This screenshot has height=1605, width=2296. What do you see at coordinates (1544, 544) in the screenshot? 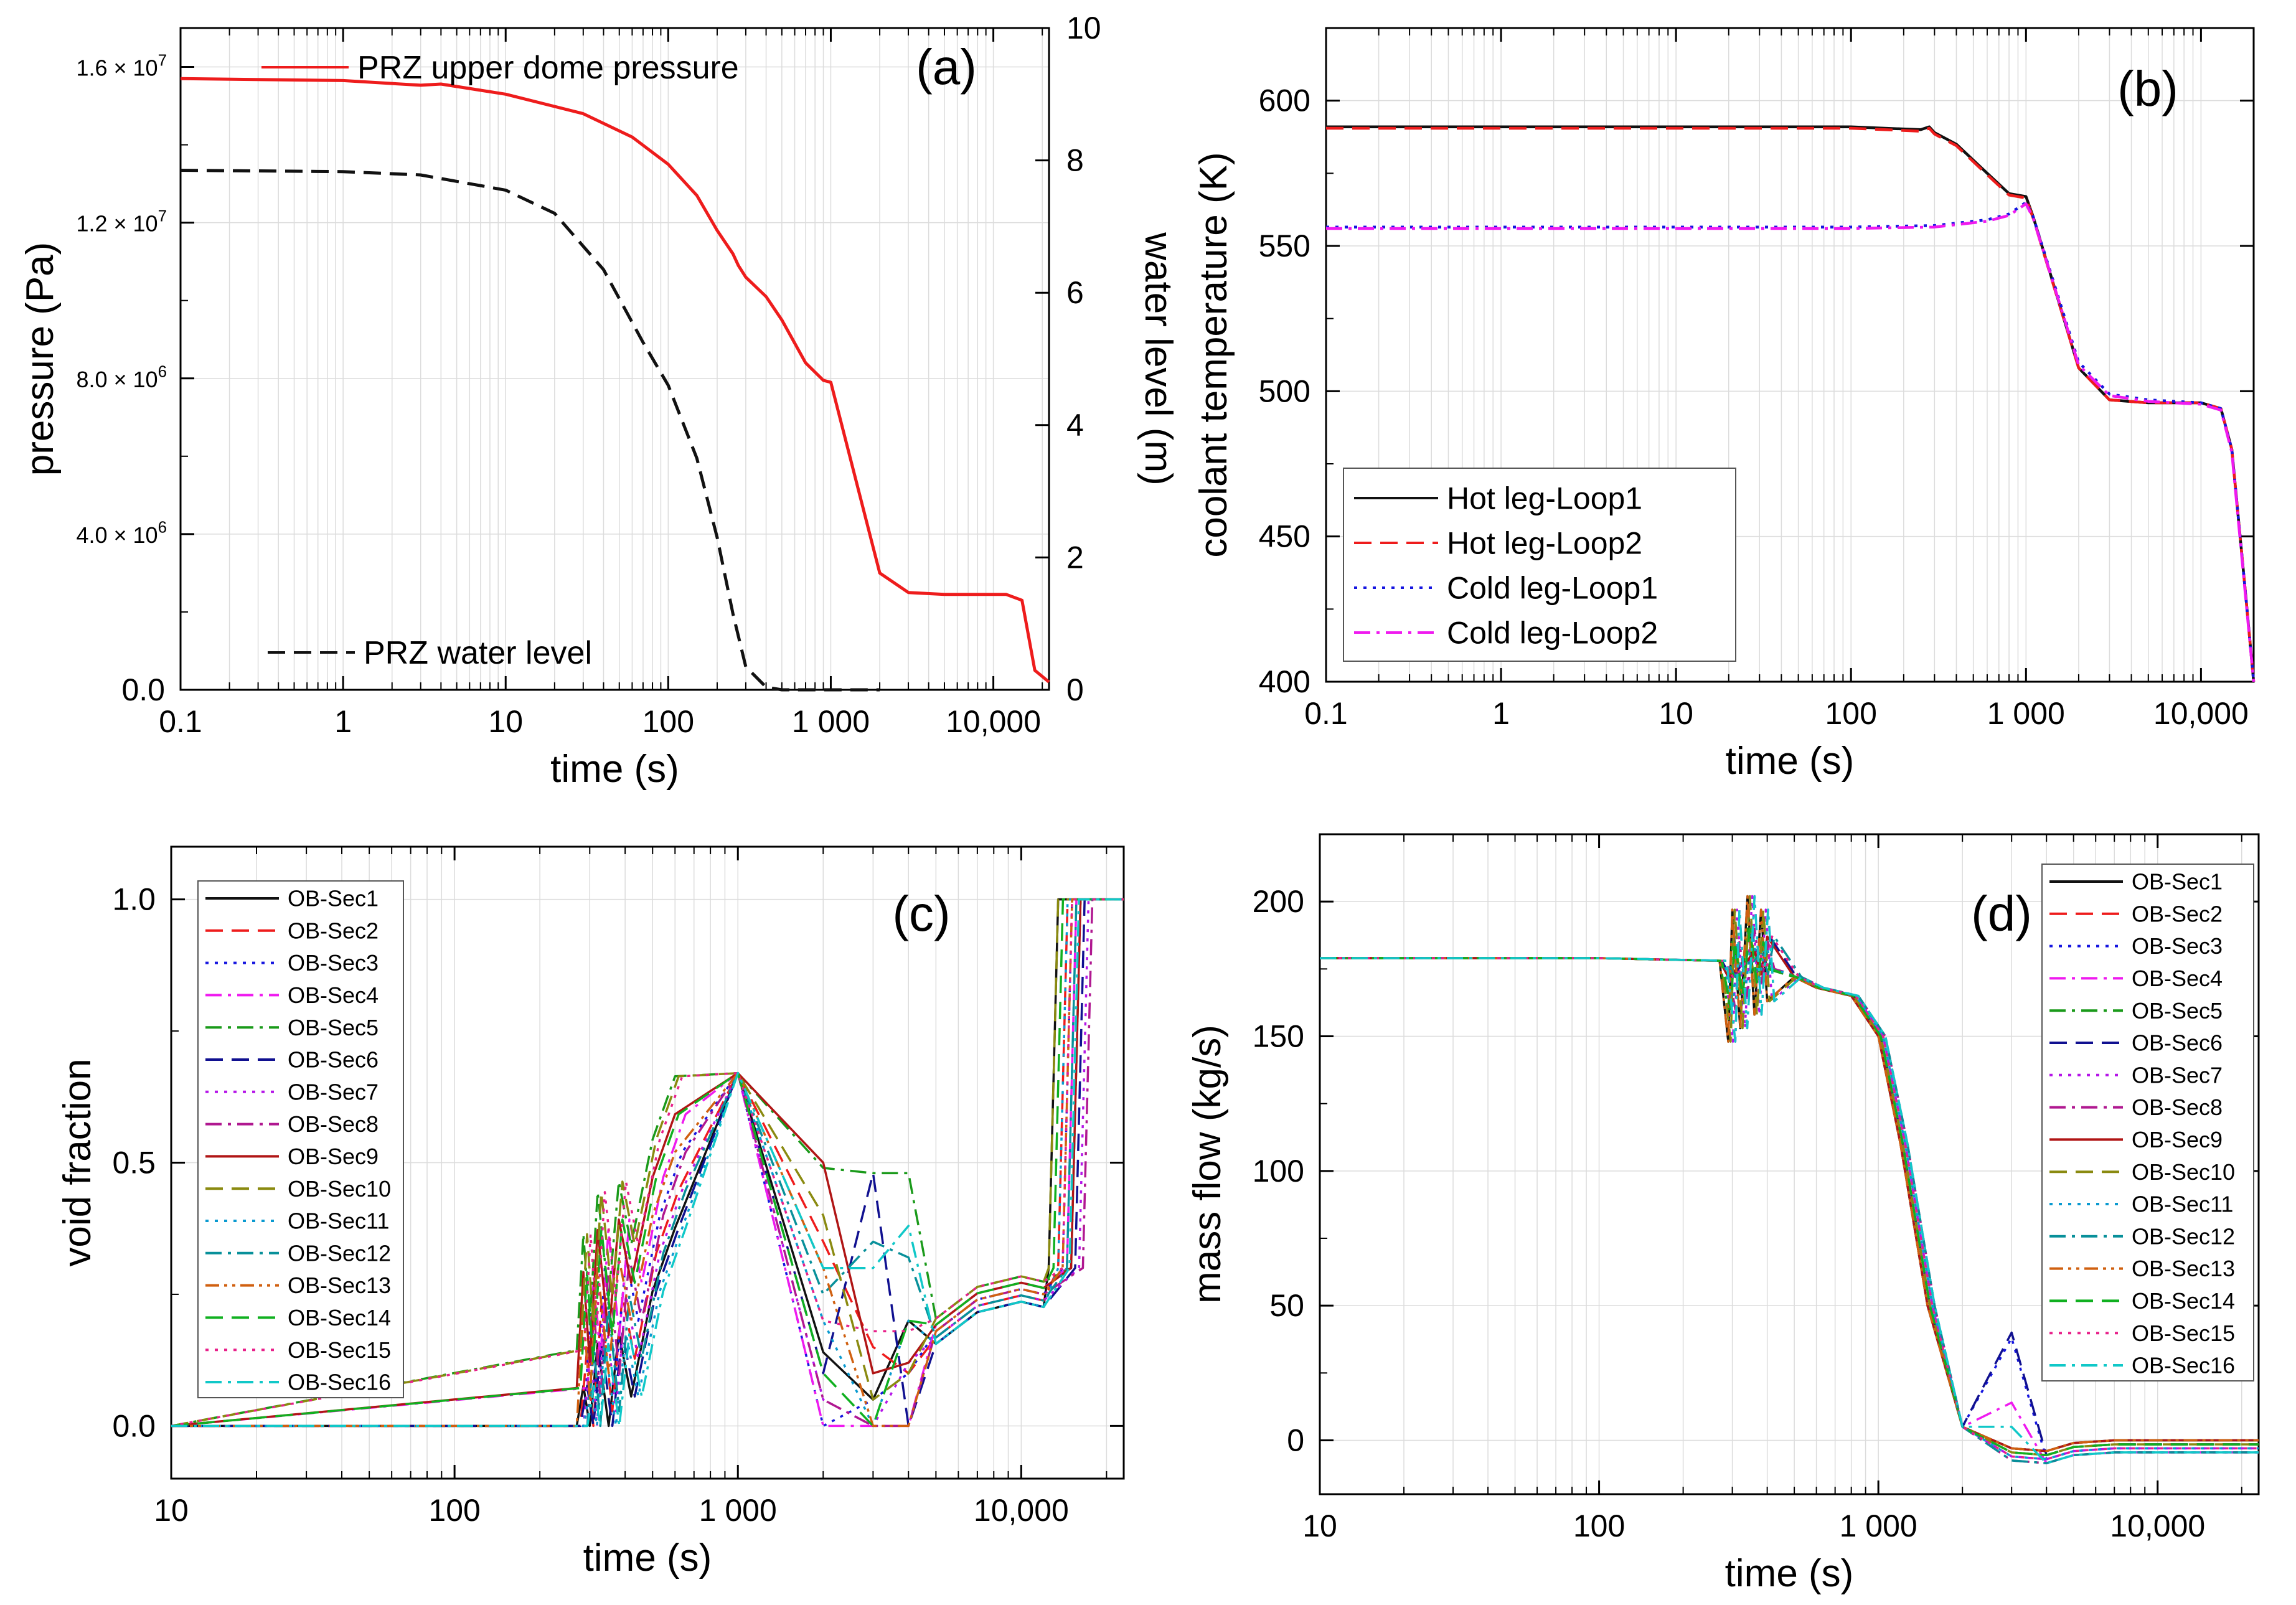
I see `legend-label: Hot leg-Loop2` at bounding box center [1544, 544].